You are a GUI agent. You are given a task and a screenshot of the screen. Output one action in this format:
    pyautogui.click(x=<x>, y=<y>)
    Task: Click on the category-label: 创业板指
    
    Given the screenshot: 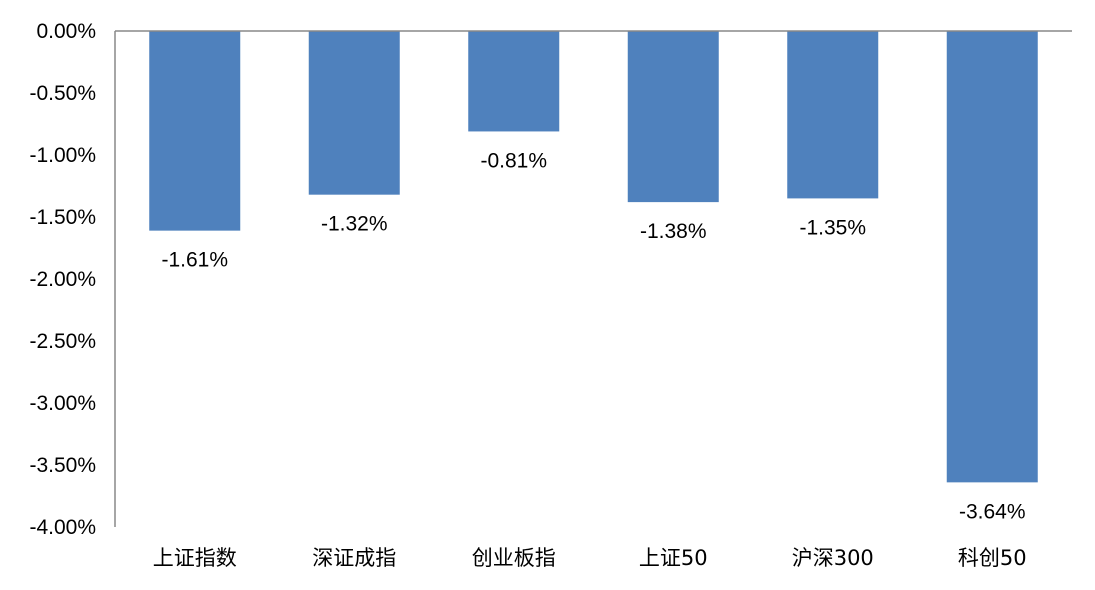 What is the action you would take?
    pyautogui.click(x=514, y=558)
    